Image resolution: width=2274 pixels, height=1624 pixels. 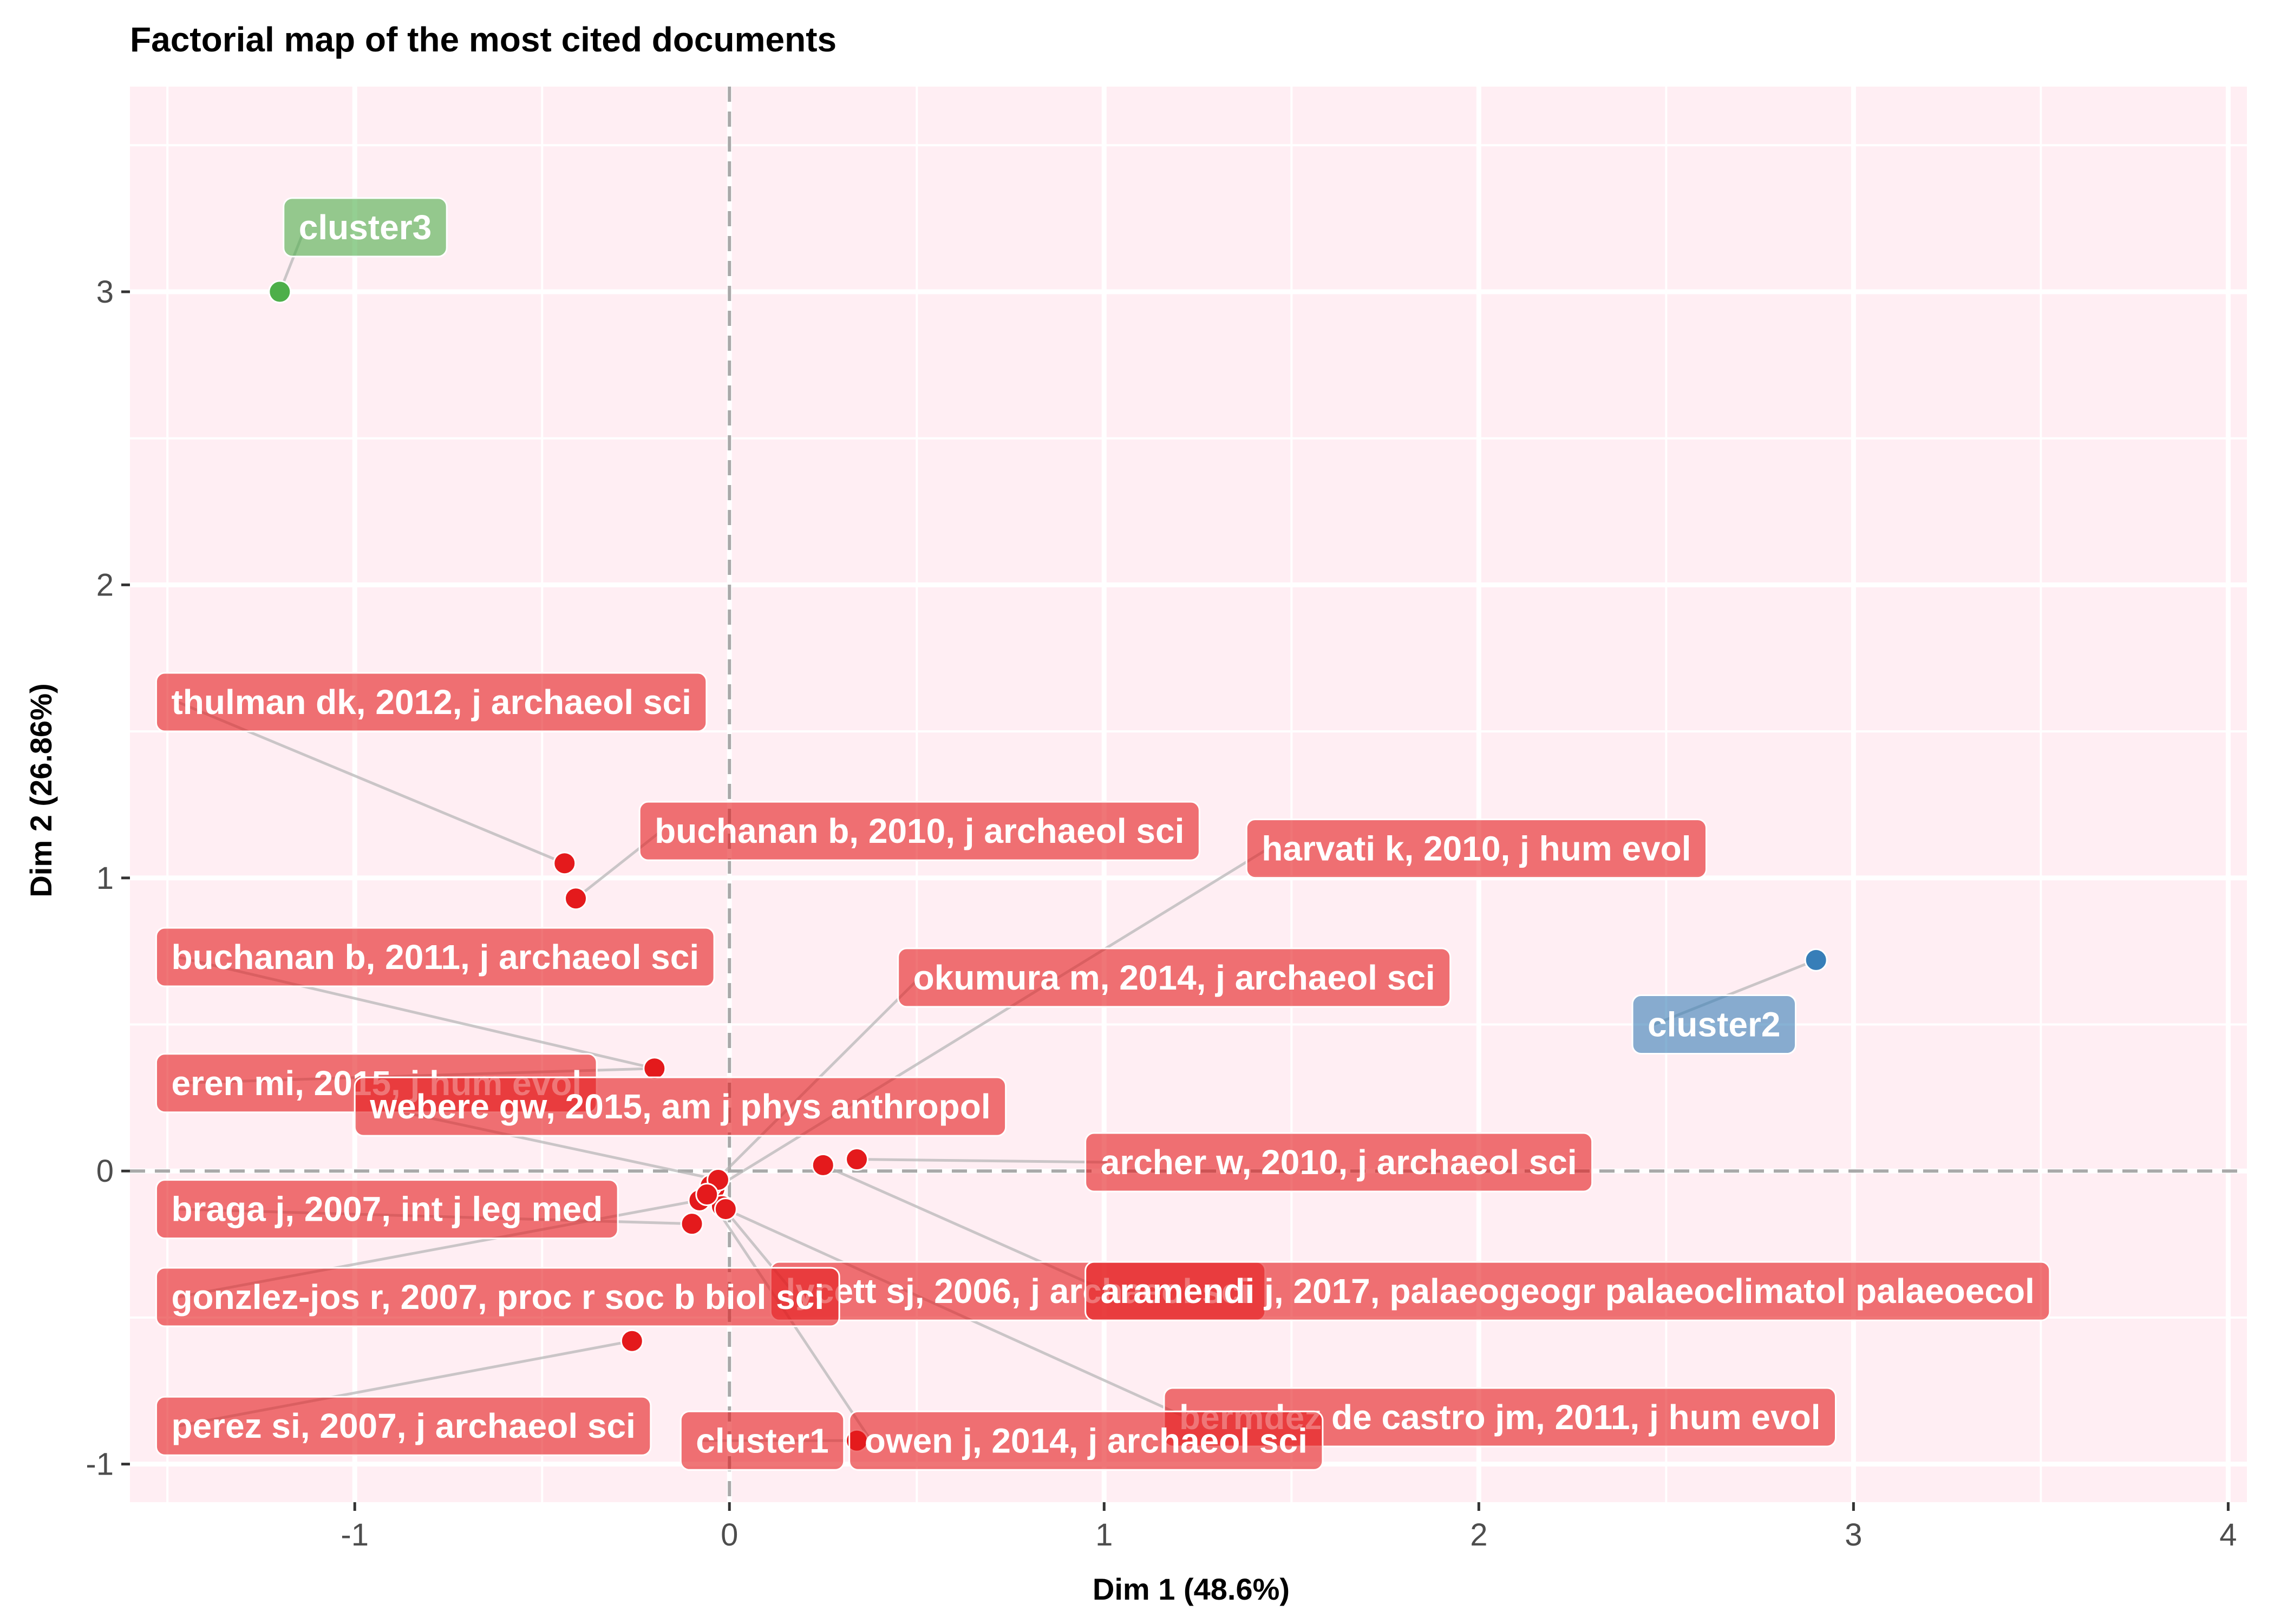 What do you see at coordinates (1289, 1527) in the screenshot?
I see `x-axis: -1 0 1 2 3 4` at bounding box center [1289, 1527].